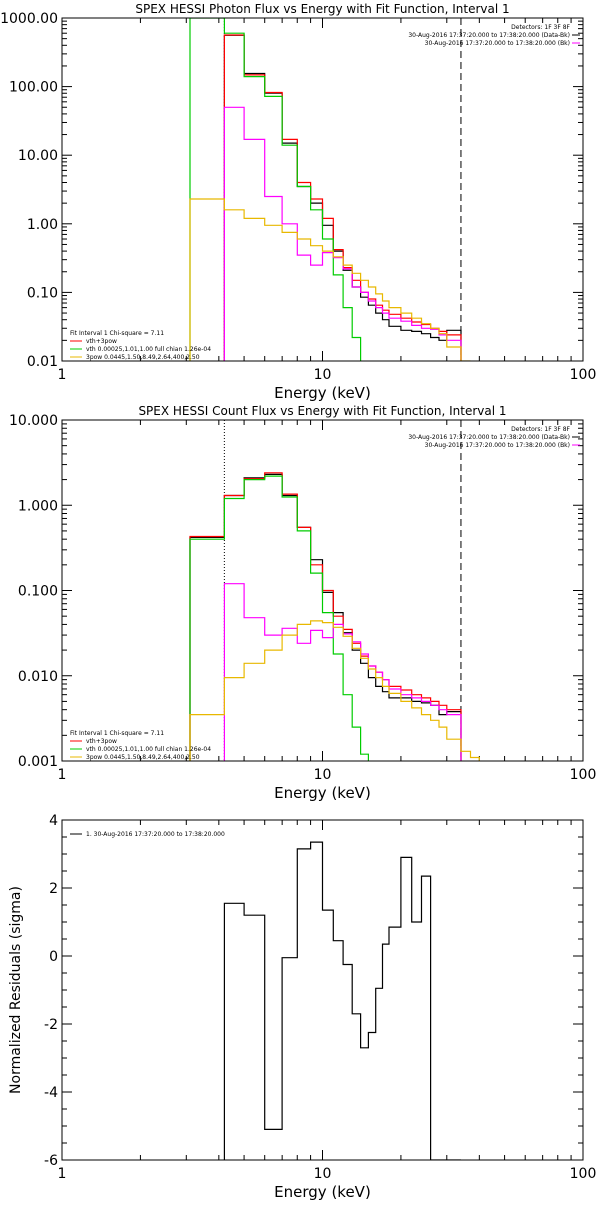  What do you see at coordinates (33, 421) in the screenshot?
I see `y-tick-label: 10.000` at bounding box center [33, 421].